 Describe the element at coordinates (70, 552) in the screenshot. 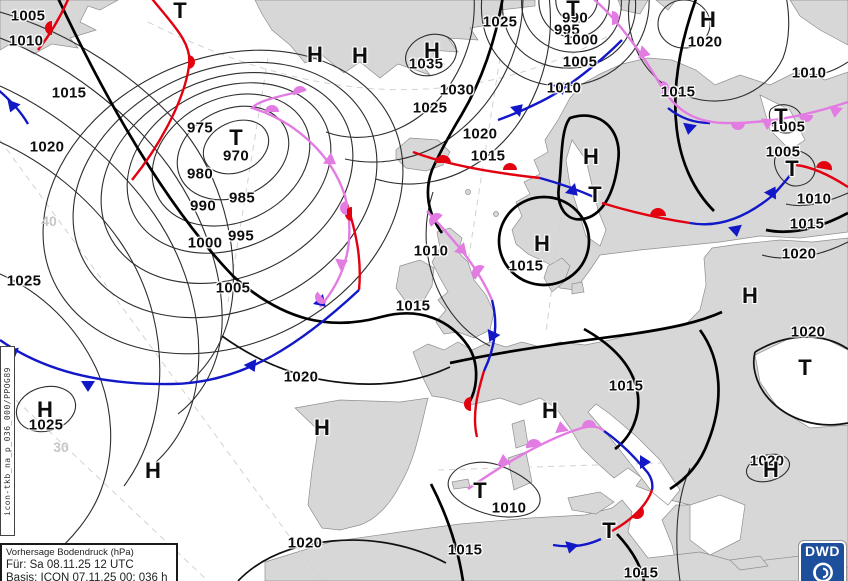

I see `product-title: Vorhersage Bodendruck (hPa)` at that location.